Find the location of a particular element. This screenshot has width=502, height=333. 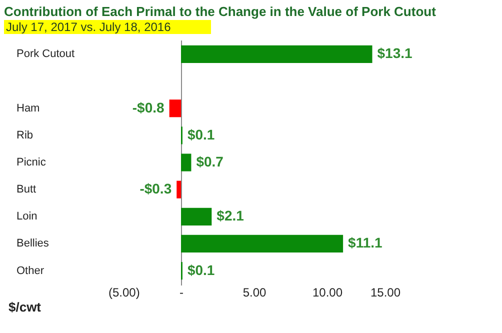

x-tick-label: 5.00 is located at coordinates (254, 293).